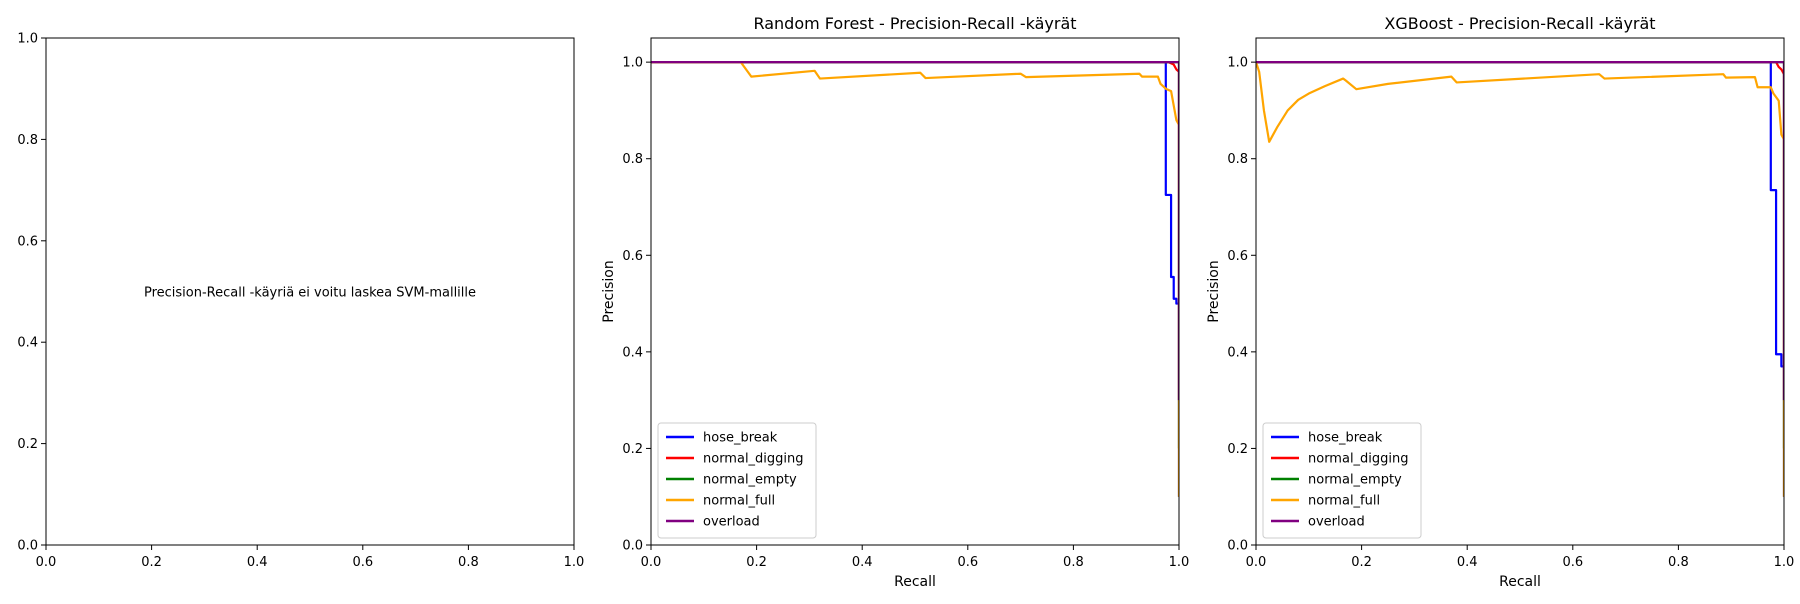 Image resolution: width=1800 pixels, height=604 pixels. Describe the element at coordinates (914, 23) in the screenshot. I see `chart-title: Random Forest - Precision-Recall -käyrät` at that location.